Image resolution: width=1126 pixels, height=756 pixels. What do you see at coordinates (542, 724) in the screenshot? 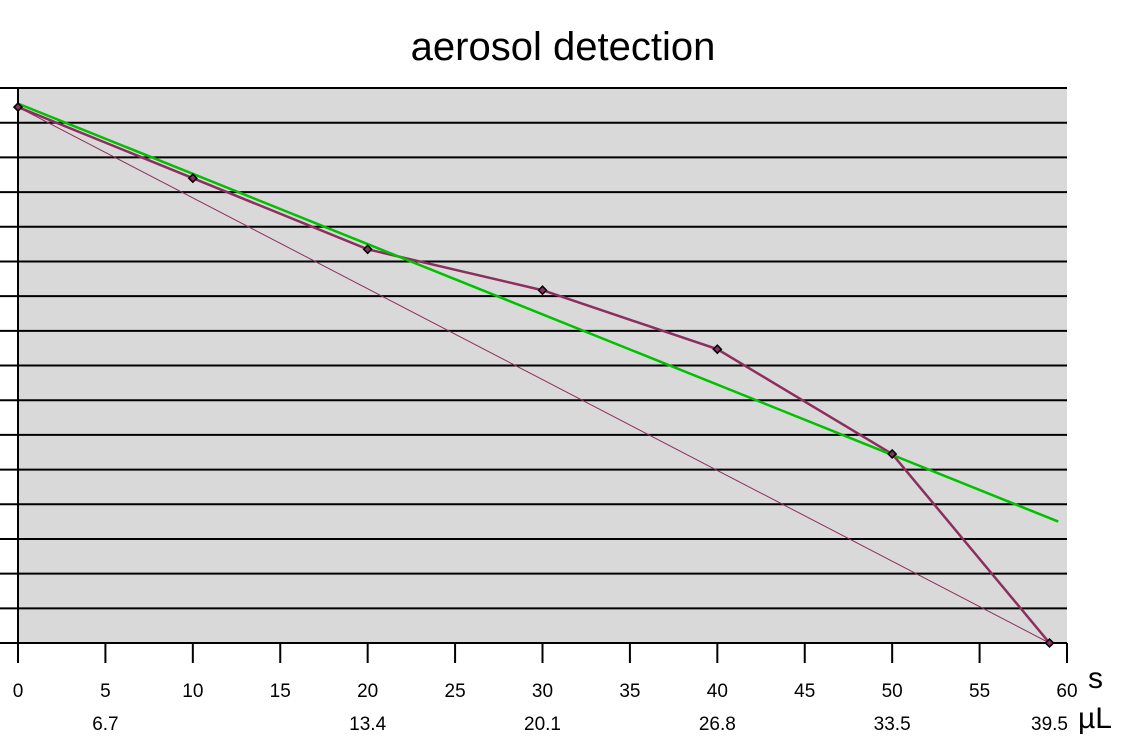
I see `x2-tick-label: 20.1` at bounding box center [542, 724].